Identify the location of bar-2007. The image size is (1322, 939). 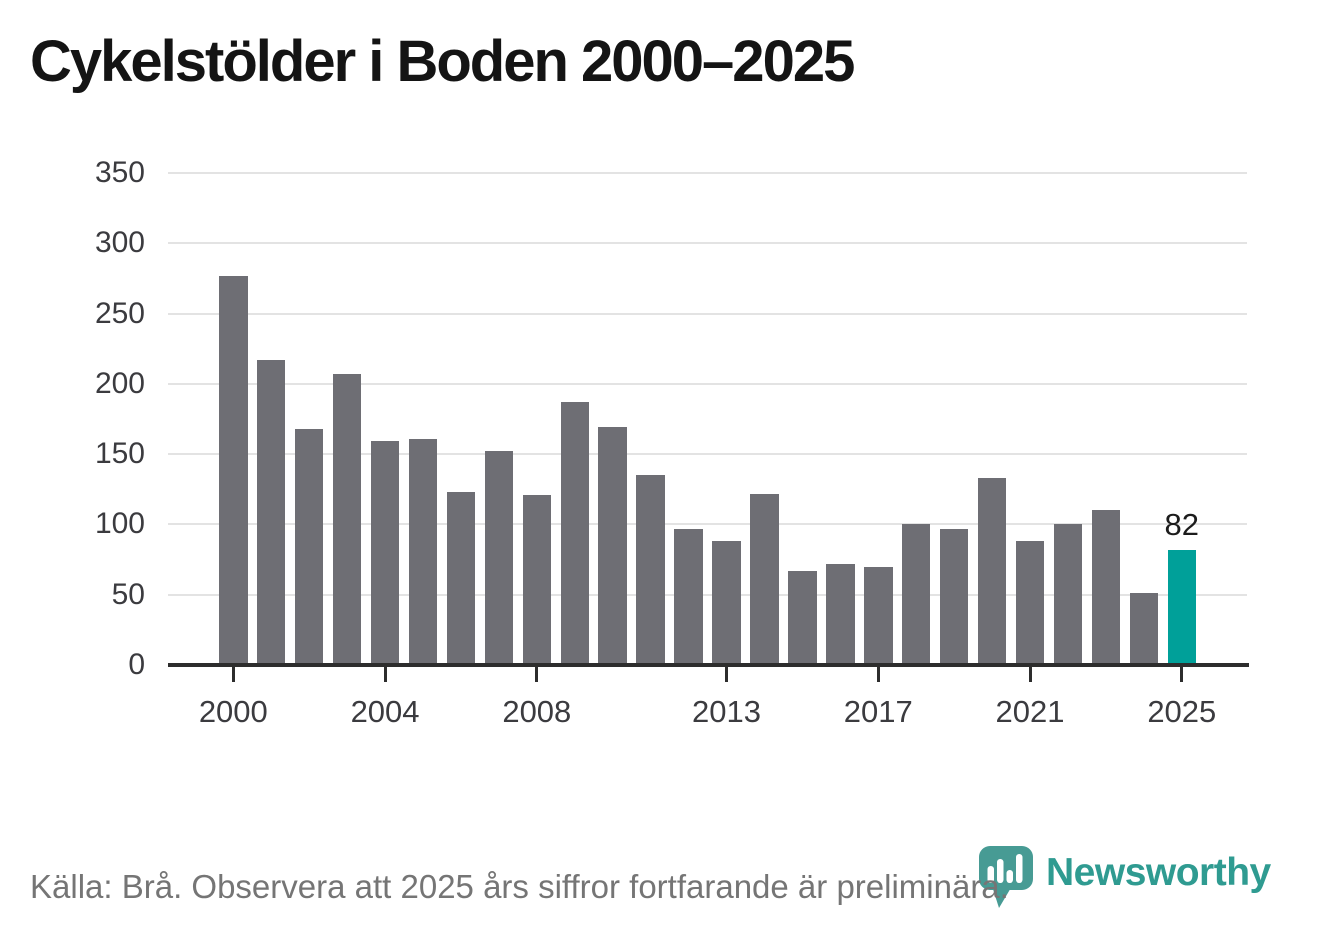
(499, 558).